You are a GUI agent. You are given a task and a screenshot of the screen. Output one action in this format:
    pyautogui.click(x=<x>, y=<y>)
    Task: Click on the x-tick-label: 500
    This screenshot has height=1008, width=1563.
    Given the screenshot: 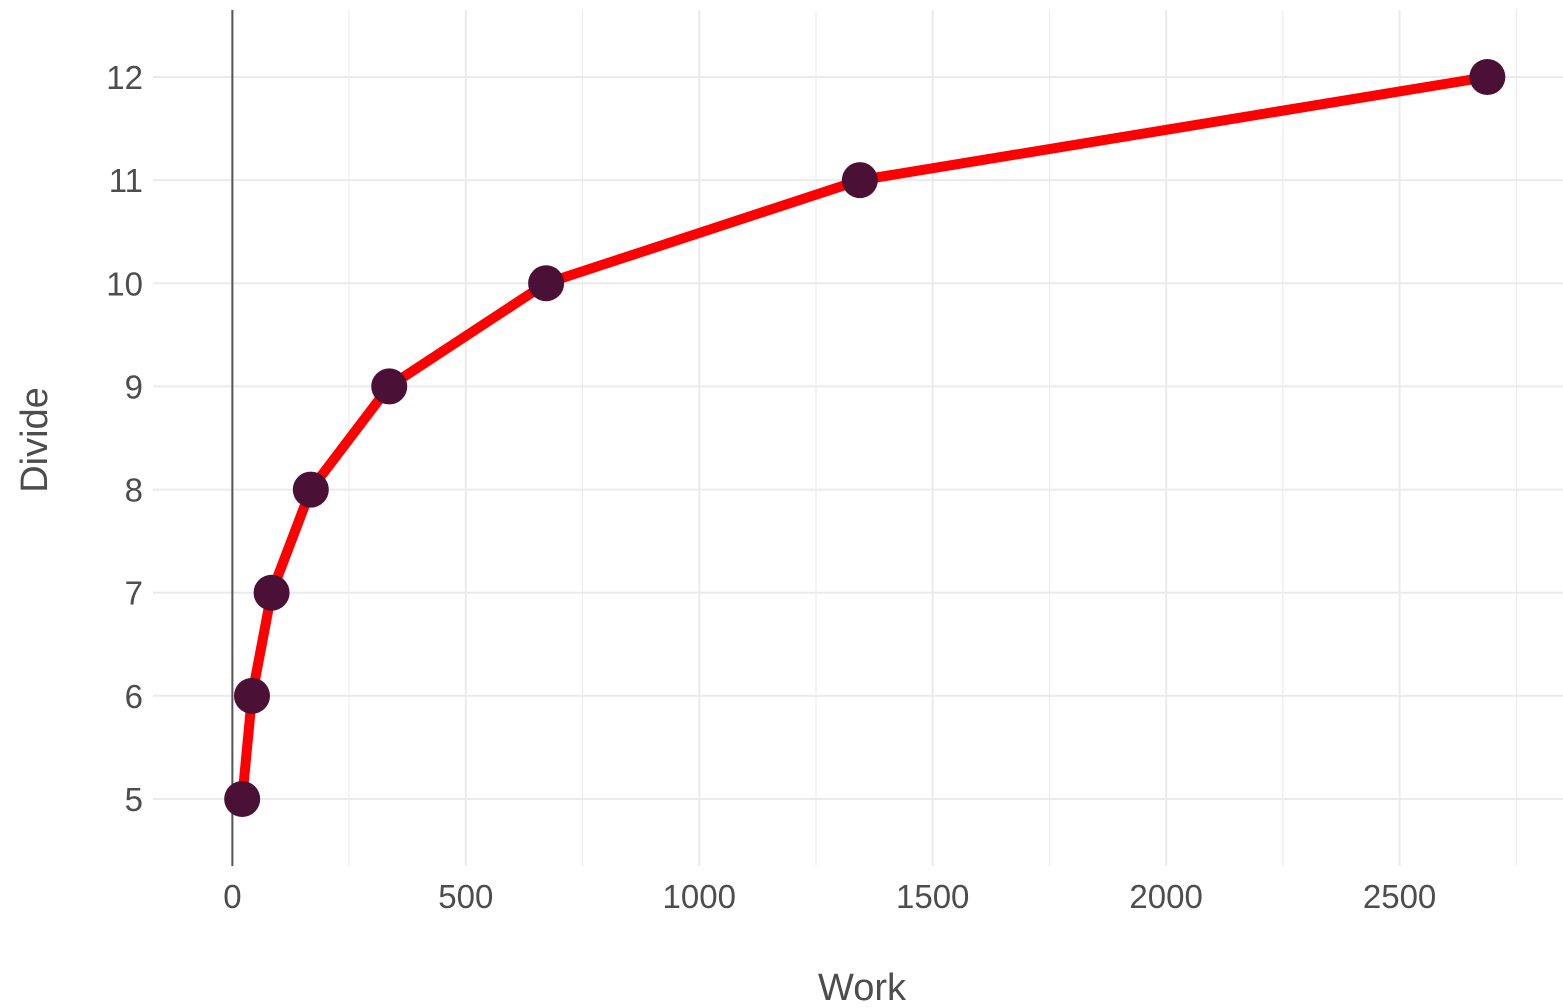 What is the action you would take?
    pyautogui.click(x=465, y=896)
    